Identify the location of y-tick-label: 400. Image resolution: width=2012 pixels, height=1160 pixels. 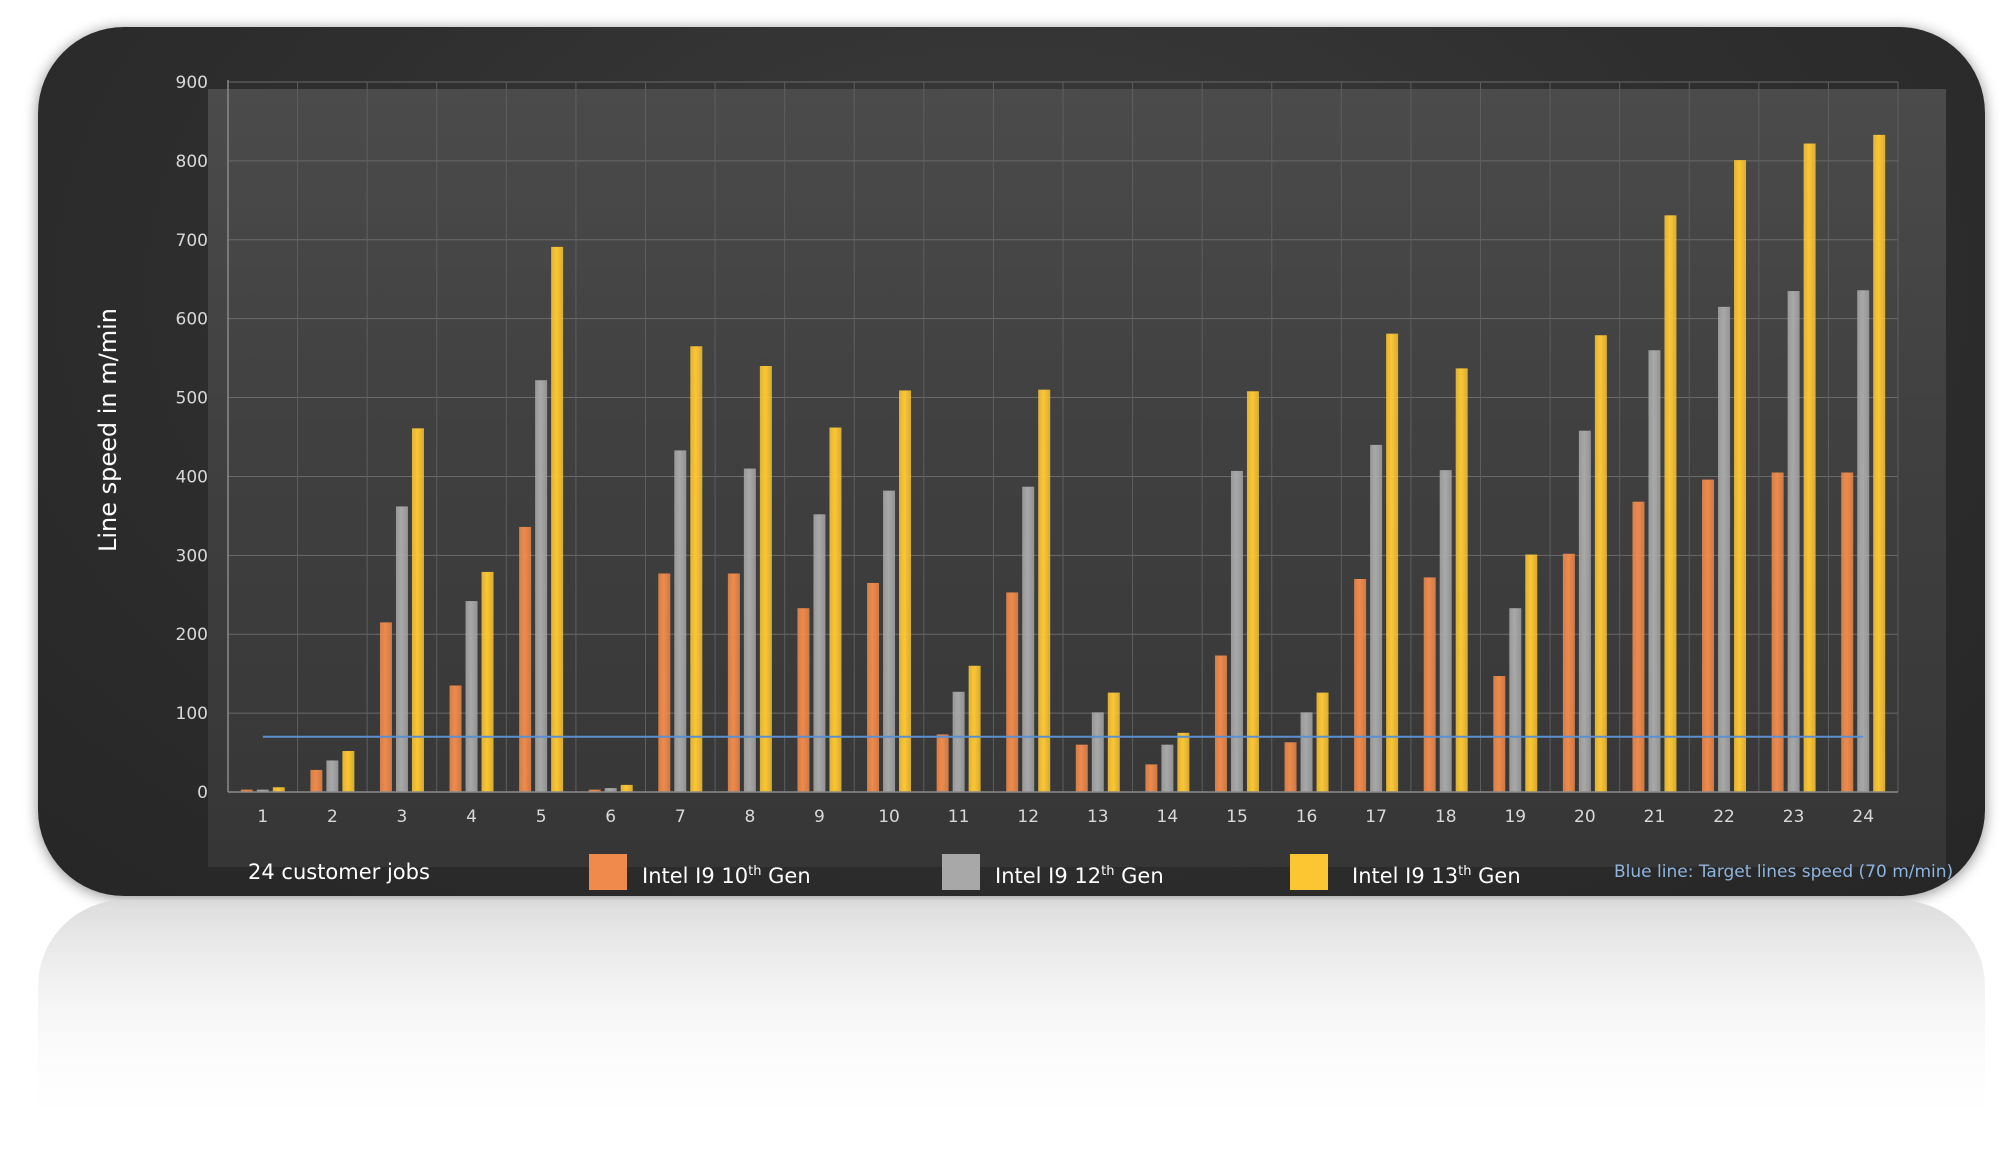
(192, 477).